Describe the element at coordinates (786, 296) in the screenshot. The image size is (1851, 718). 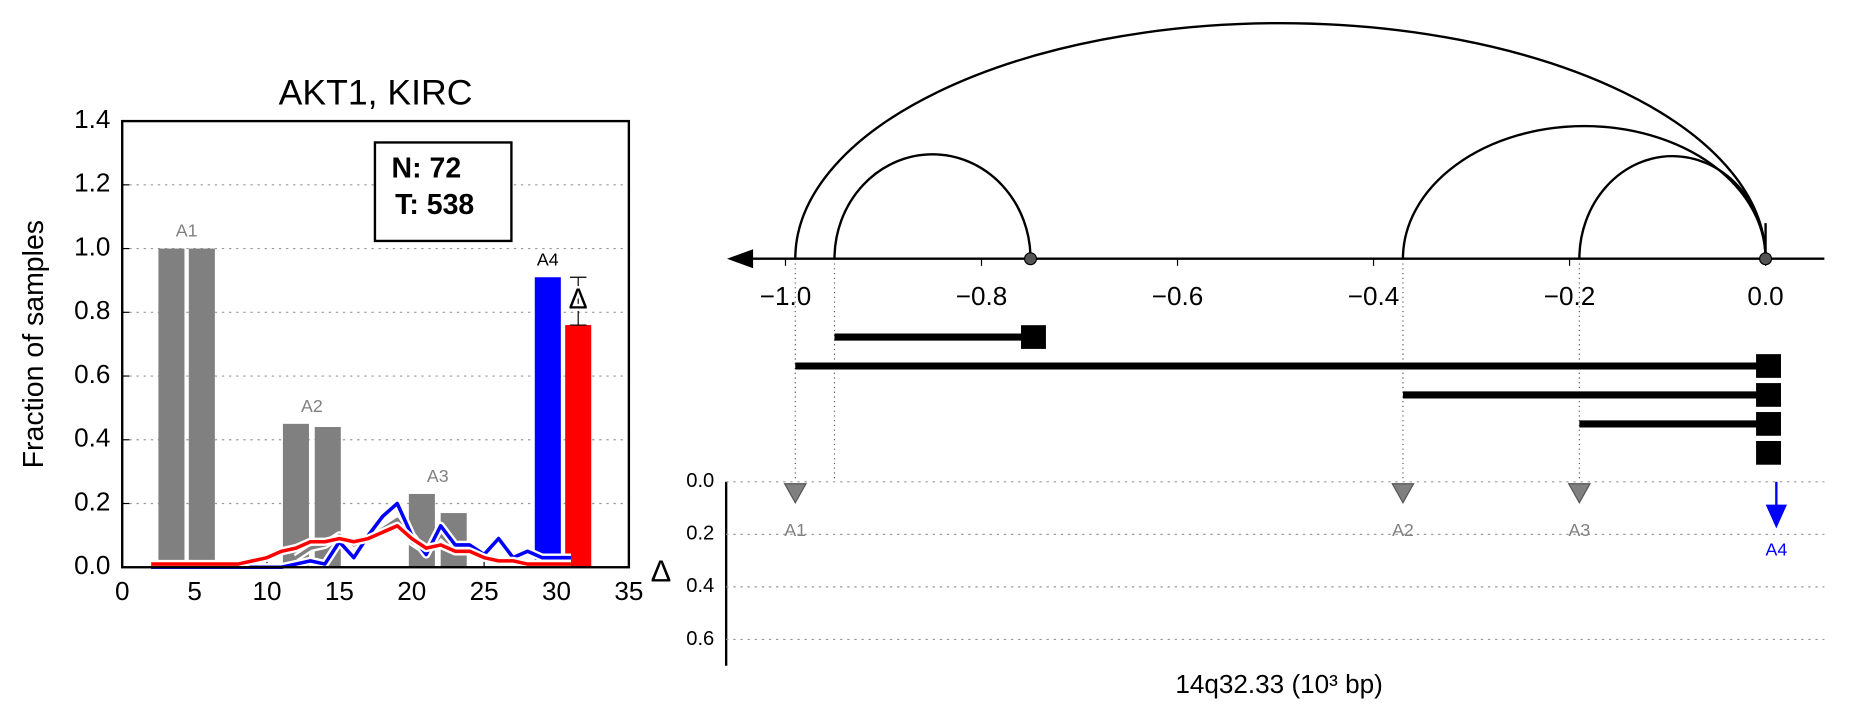
I see `x-tick-label: −1.0` at that location.